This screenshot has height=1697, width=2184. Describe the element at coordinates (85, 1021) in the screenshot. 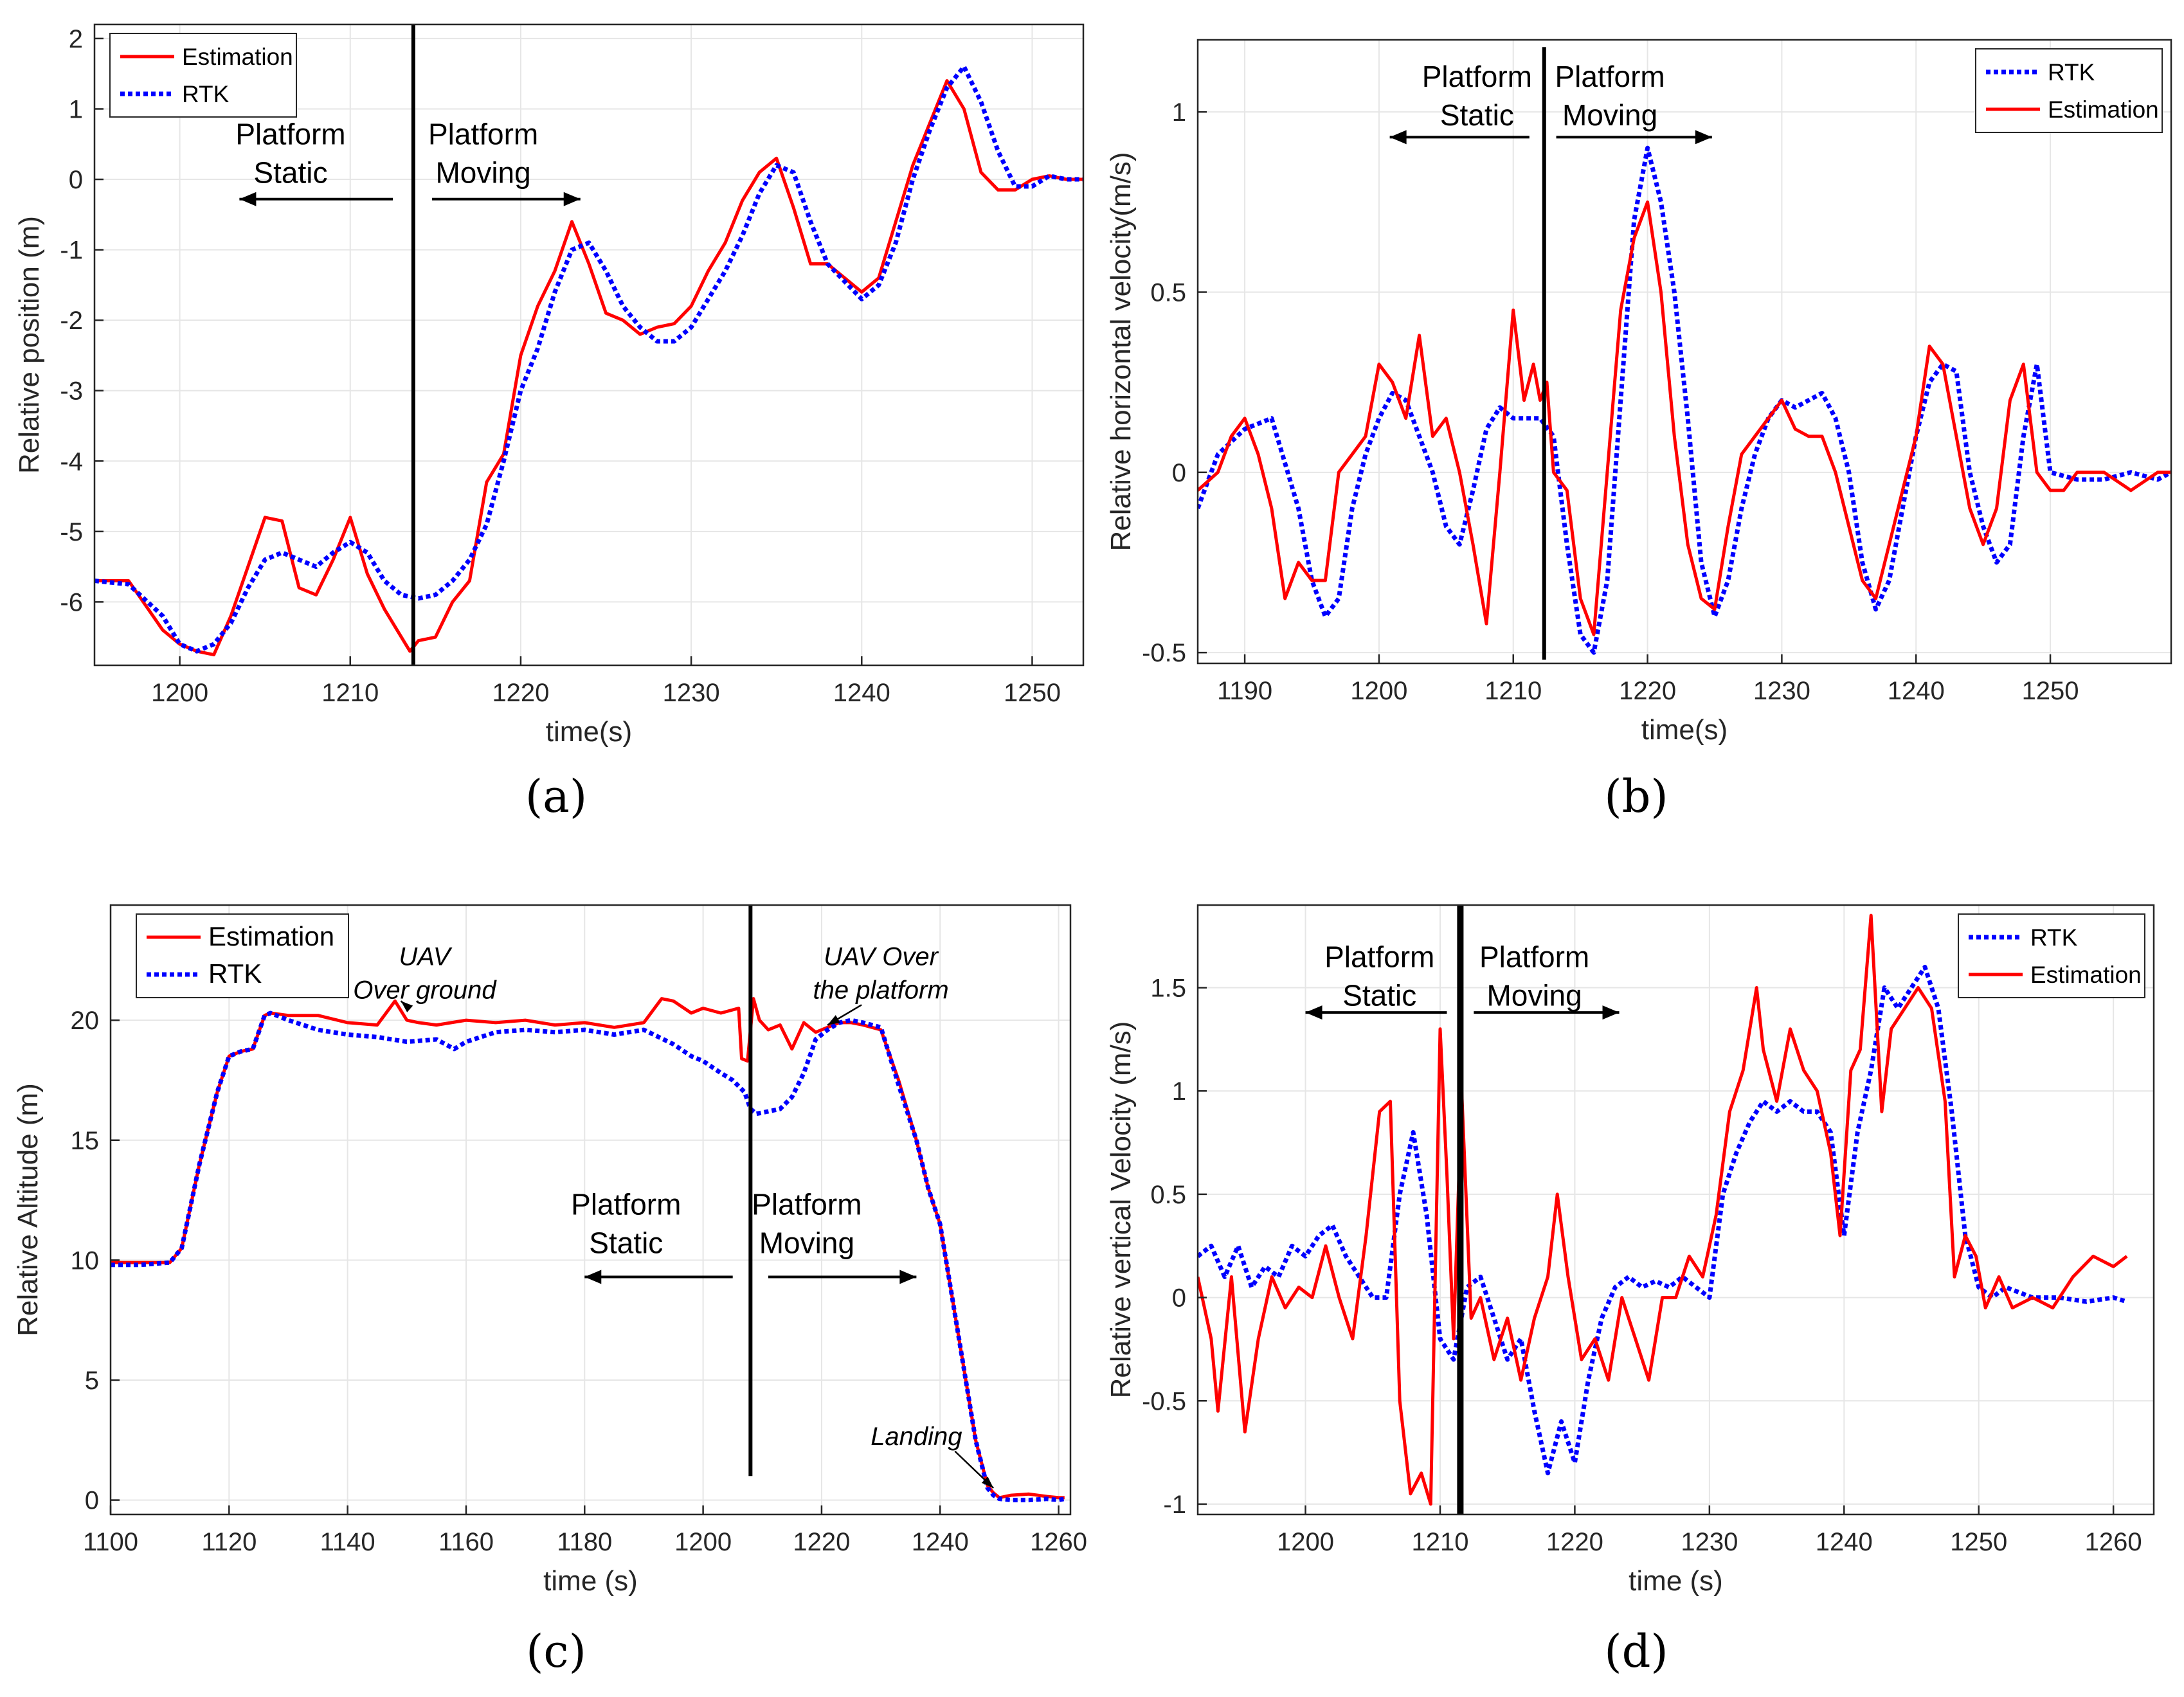

I see `y-tick-label: 20` at that location.